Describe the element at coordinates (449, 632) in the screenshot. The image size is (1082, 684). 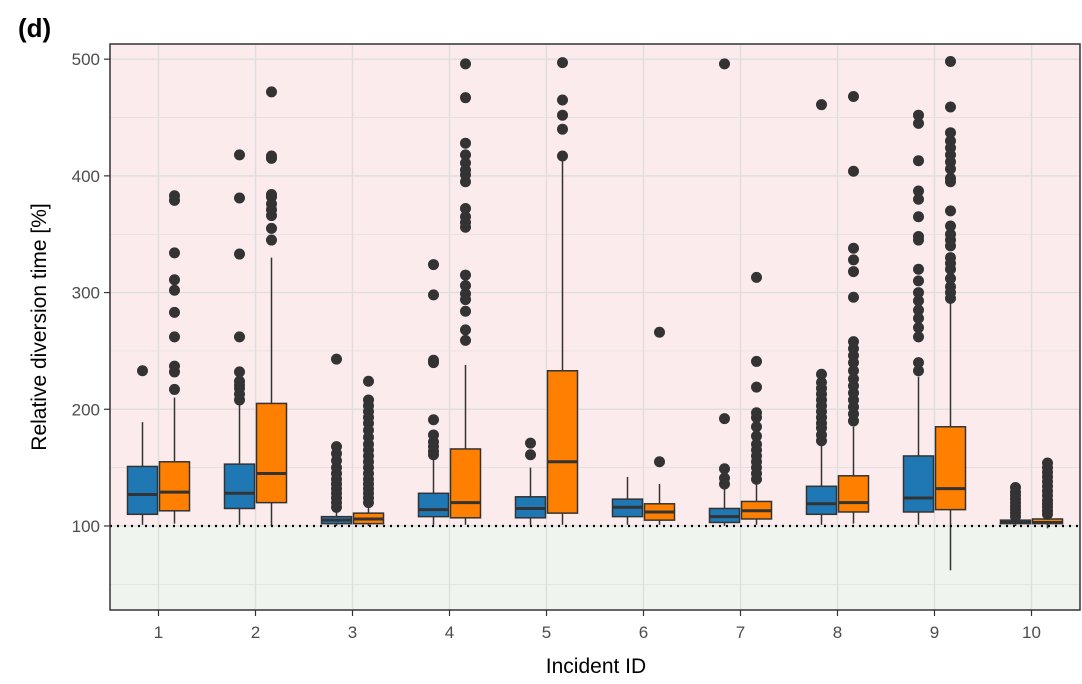
I see `x-tick-label: 4` at that location.